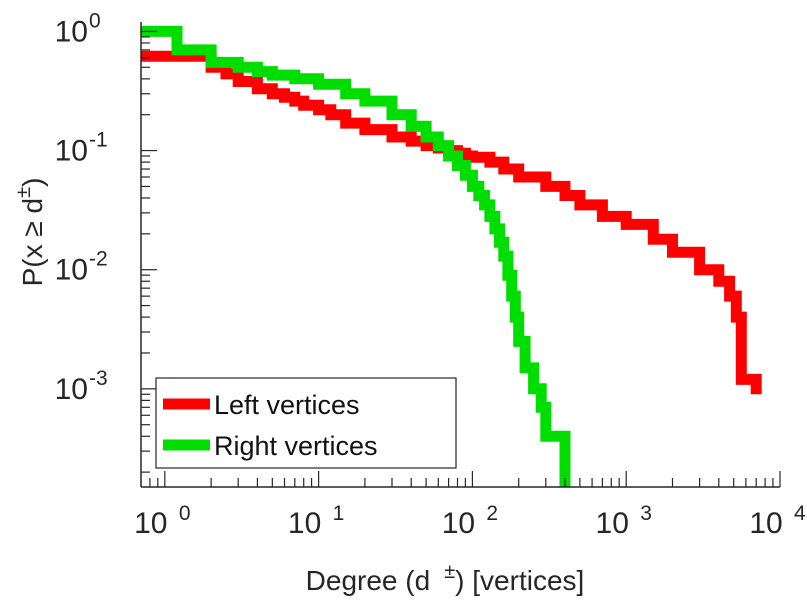  Describe the element at coordinates (492, 513) in the screenshot. I see `x-tick-exponent: 2` at that location.